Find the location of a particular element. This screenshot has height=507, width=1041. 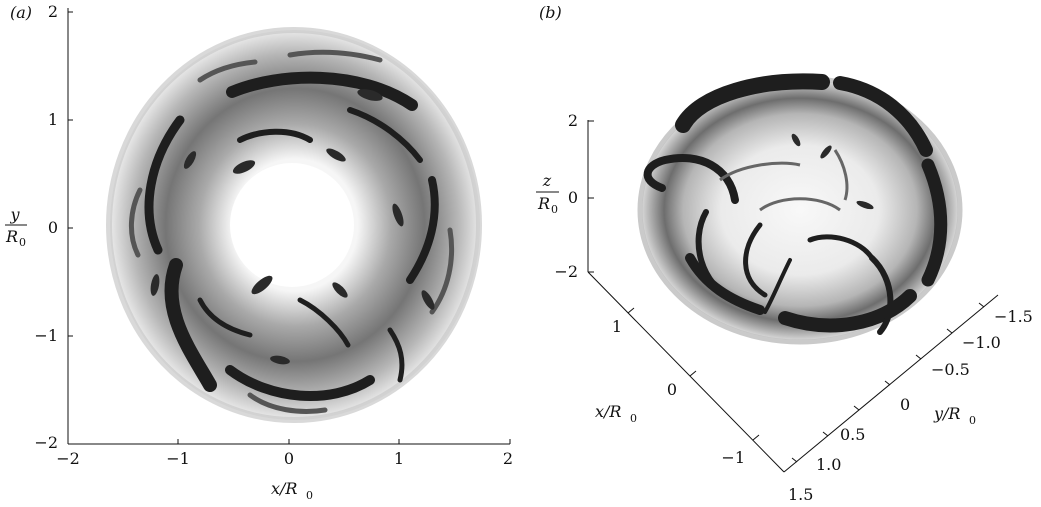

panel-b-label: (b) is located at coordinates (550, 12).